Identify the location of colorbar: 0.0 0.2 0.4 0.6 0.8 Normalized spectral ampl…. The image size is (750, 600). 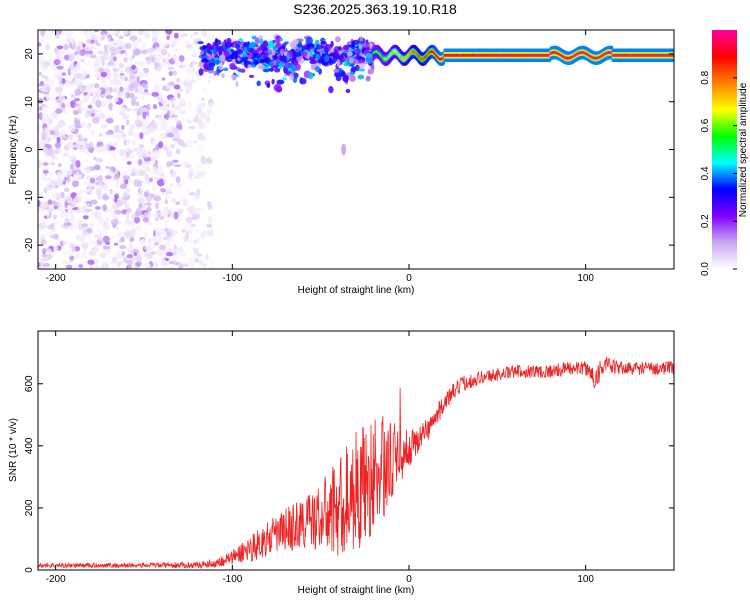
(724, 153).